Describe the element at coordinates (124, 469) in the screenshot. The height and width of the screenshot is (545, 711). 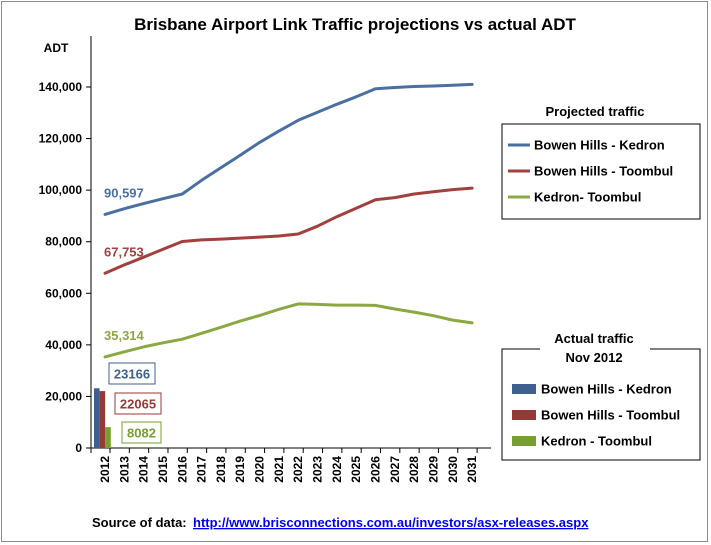
I see `x-tick-label: 2013` at that location.